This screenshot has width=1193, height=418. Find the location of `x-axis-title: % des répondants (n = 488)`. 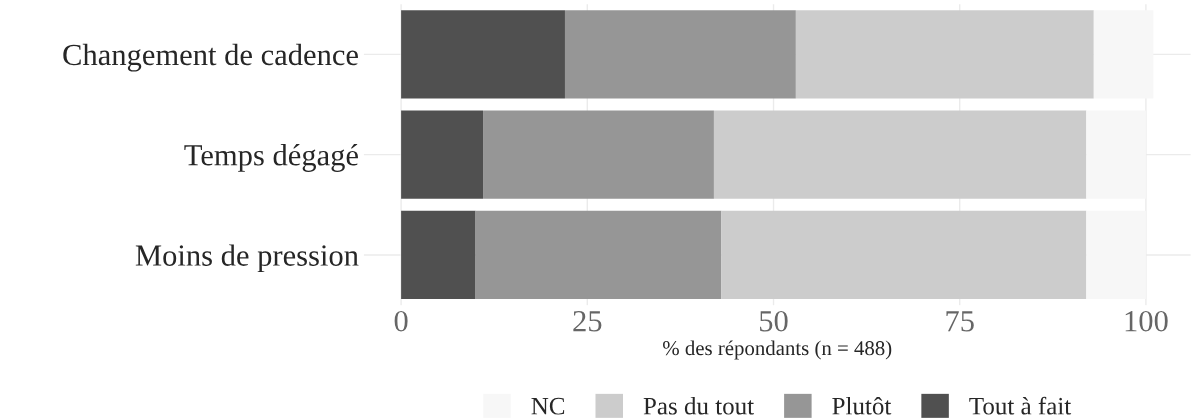

x-axis-title: % des répondants (n = 488) is located at coordinates (777, 350).